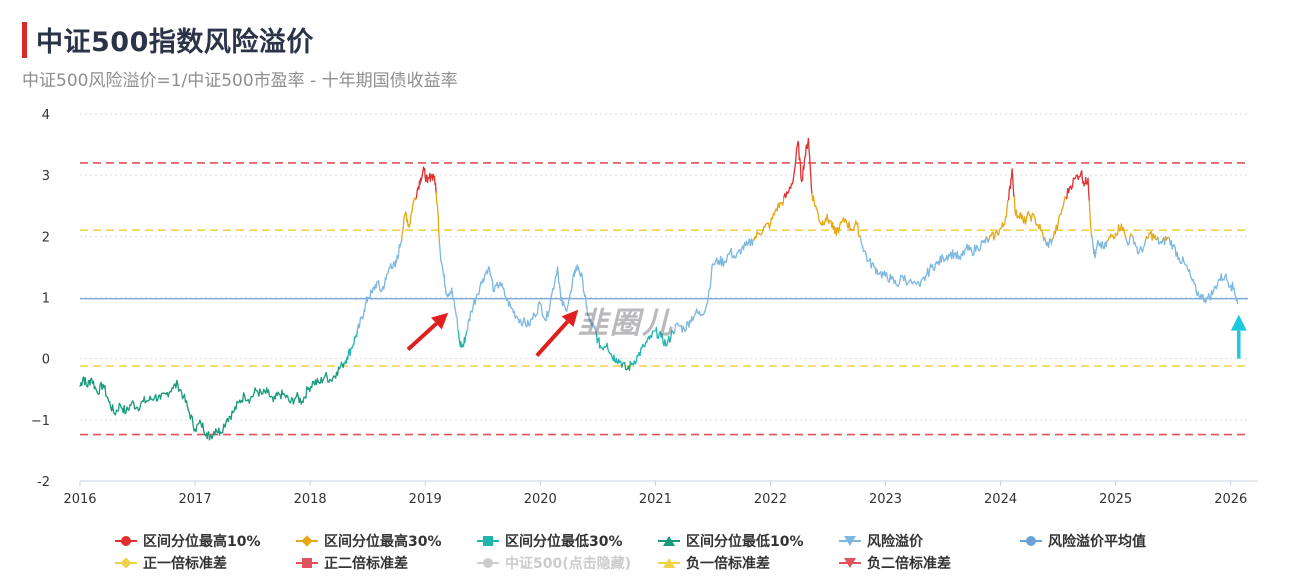  I want to click on y-tick-label: 1, so click(46, 299).